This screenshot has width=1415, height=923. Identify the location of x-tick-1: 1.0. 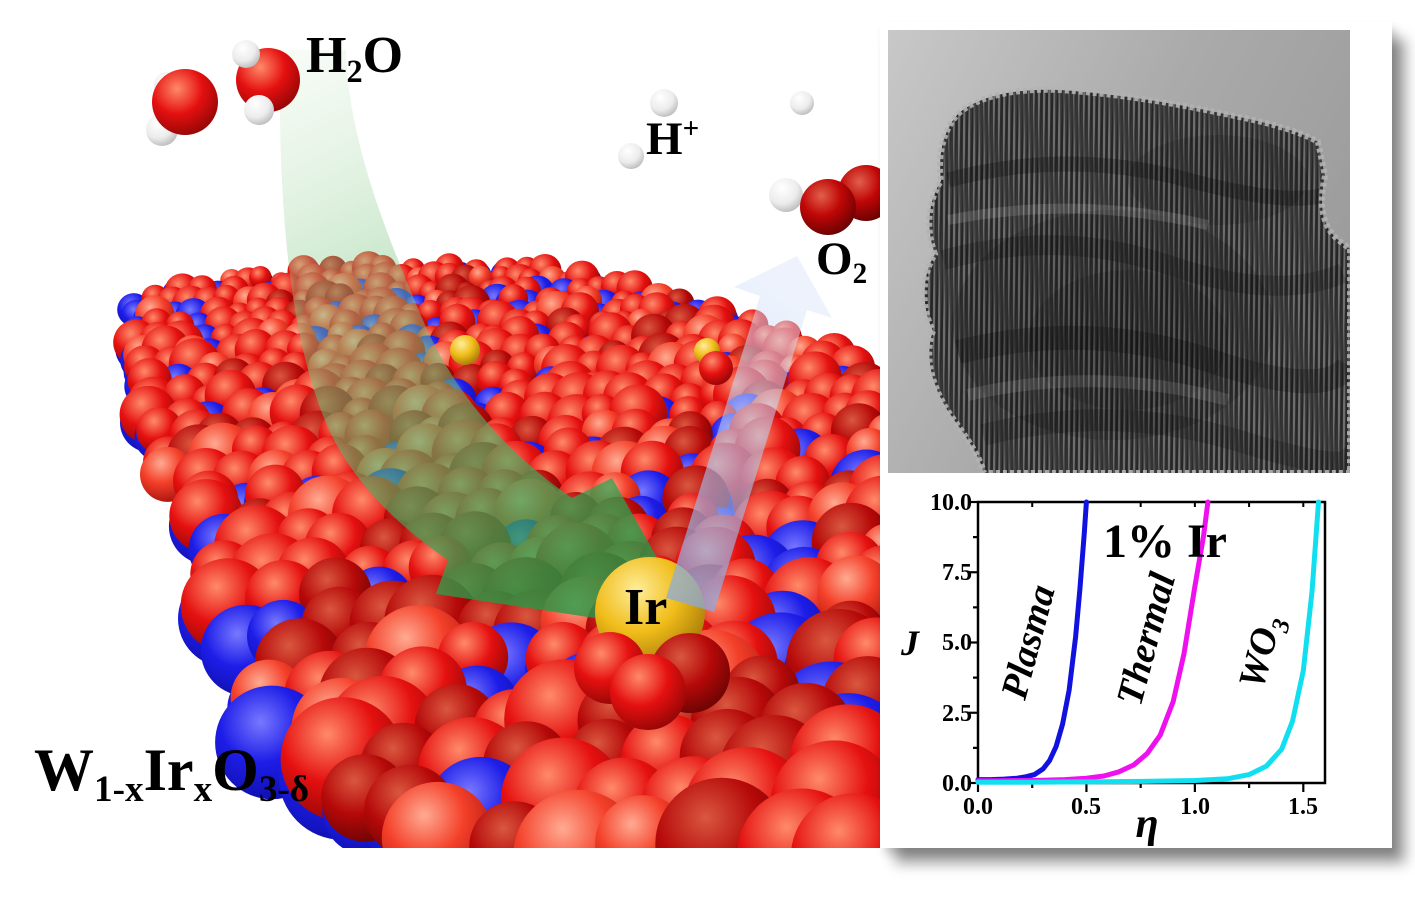
(1195, 807).